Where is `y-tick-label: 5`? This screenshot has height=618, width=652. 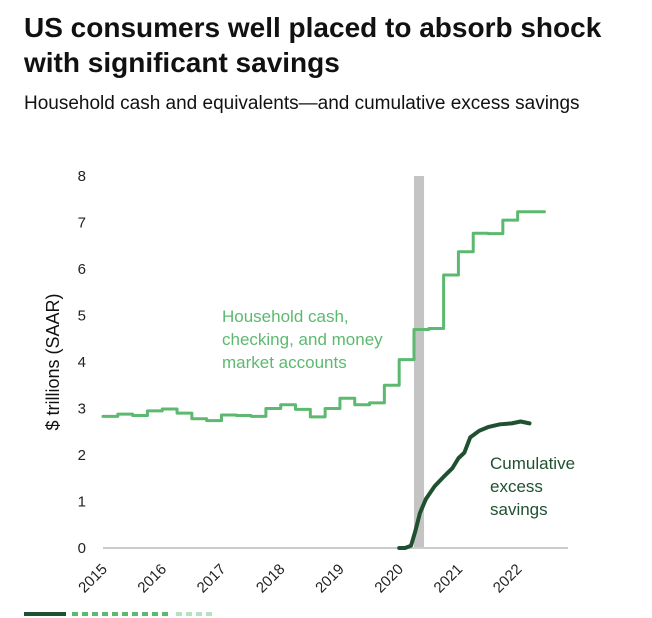
y-tick-label: 5 is located at coordinates (82, 316).